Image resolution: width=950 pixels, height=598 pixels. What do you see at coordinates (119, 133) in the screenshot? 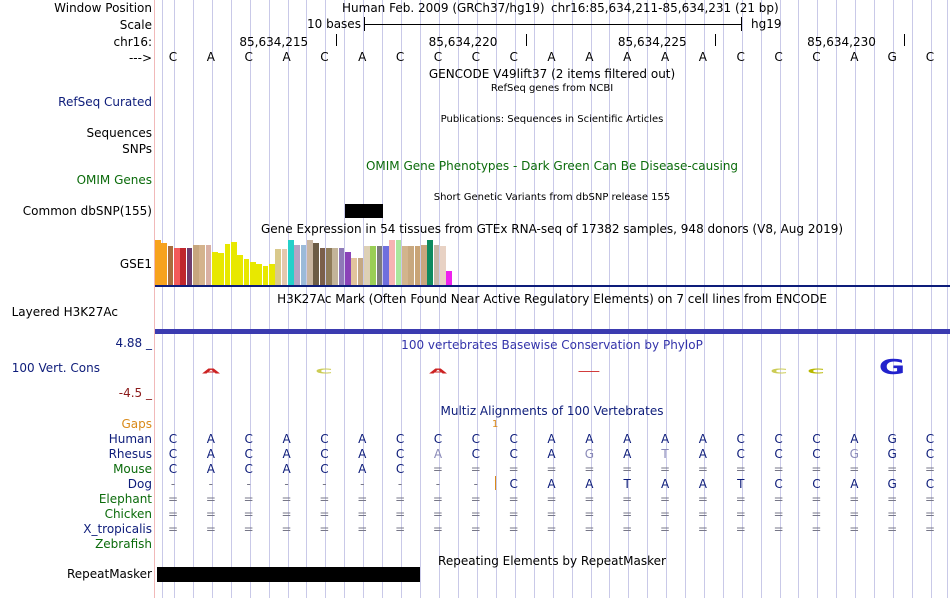
I see `sequences-label: Sequences` at bounding box center [119, 133].